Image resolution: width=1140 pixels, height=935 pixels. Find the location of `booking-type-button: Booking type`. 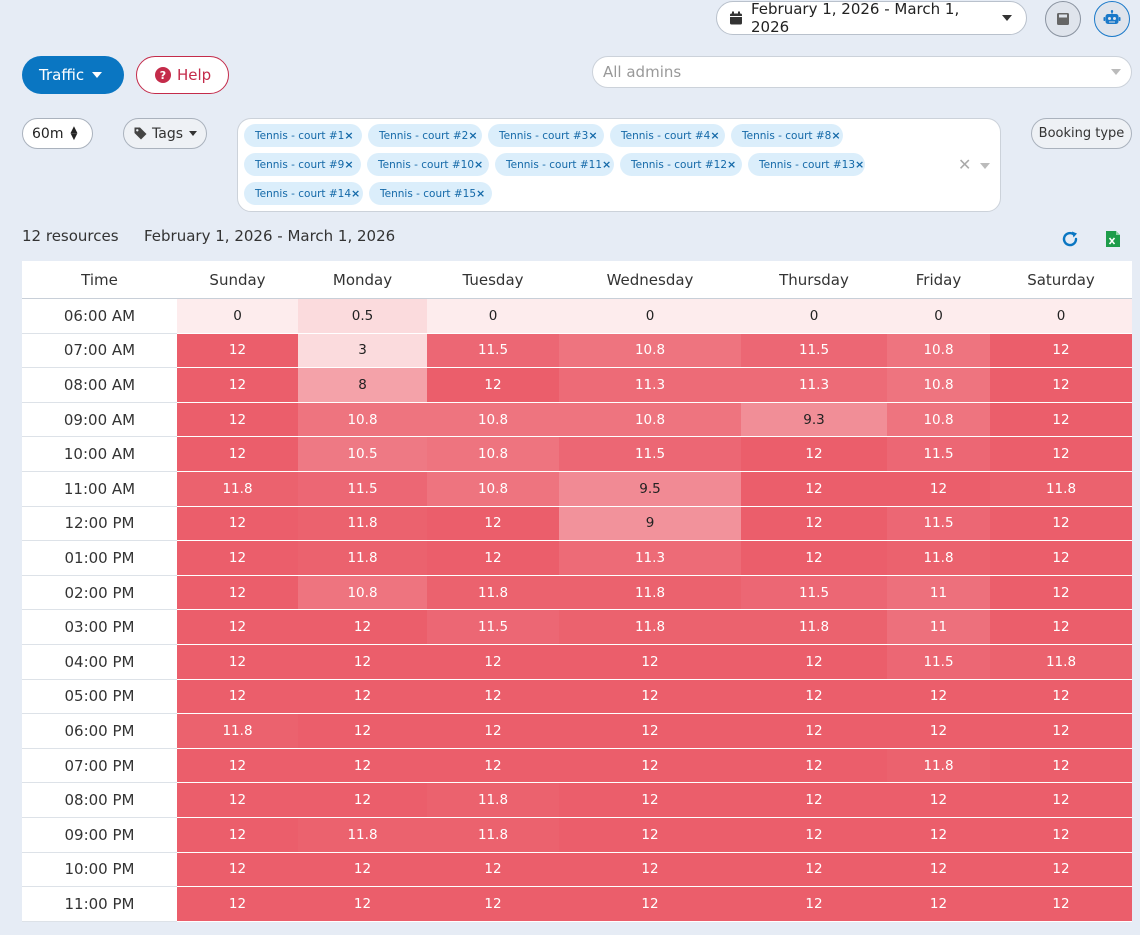

booking-type-button: Booking type is located at coordinates (1081, 133).